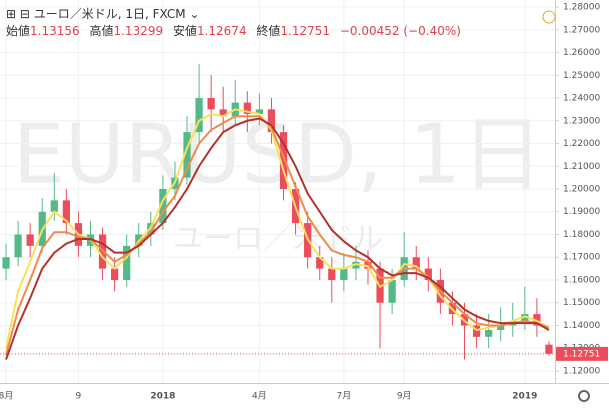 The image size is (609, 408). Describe the element at coordinates (581, 235) in the screenshot. I see `y-tick-label: 1.18000` at that location.